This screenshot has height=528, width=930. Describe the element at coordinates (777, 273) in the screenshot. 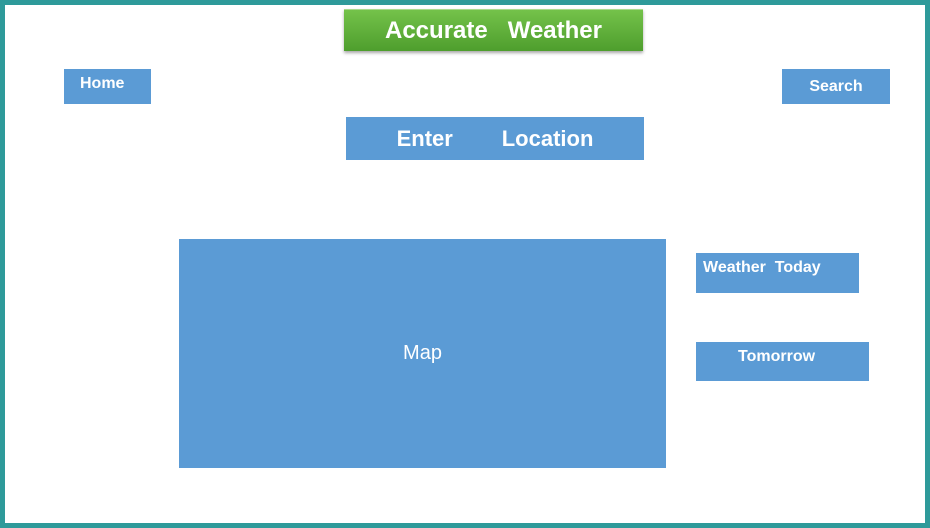

I see `weather-today-button: Weather Today` at that location.